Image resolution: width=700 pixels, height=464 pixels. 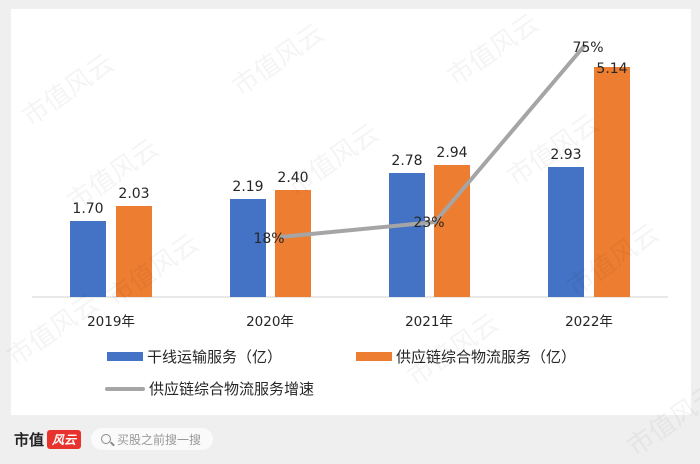 I want to click on x-tick-2020: 2020年, so click(x=270, y=322).